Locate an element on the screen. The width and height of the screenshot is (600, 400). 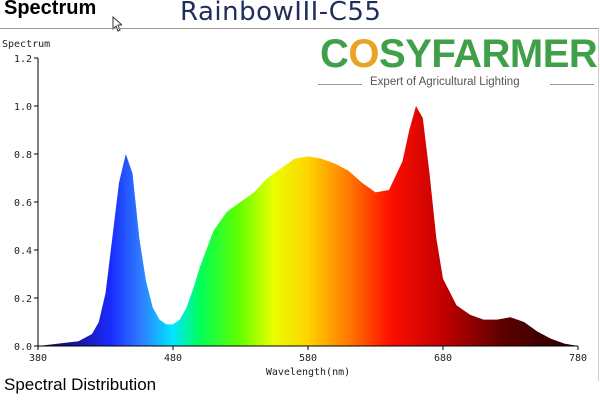
x-tick-label: 680 is located at coordinates (443, 358).